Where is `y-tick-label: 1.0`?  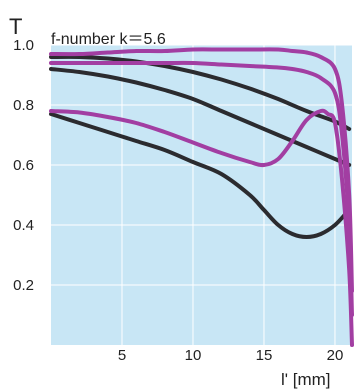 y-tick-label: 1.0 is located at coordinates (23, 45).